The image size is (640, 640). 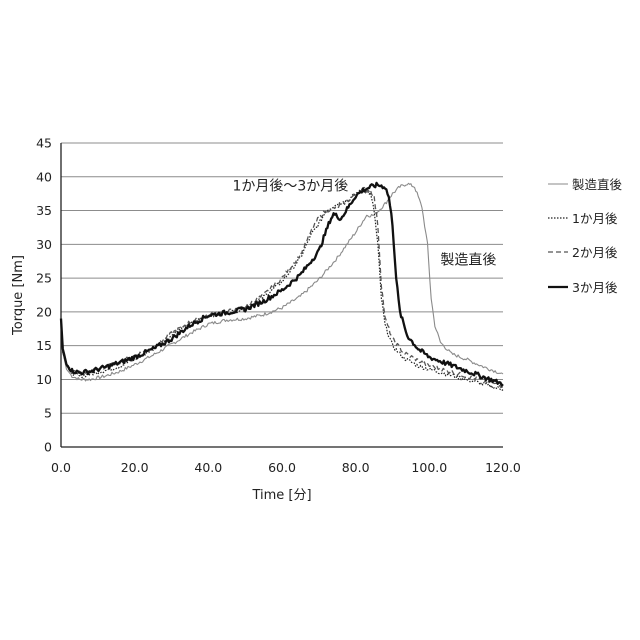 I want to click on x-tick-label-100.0: 100.0, so click(x=429, y=467).